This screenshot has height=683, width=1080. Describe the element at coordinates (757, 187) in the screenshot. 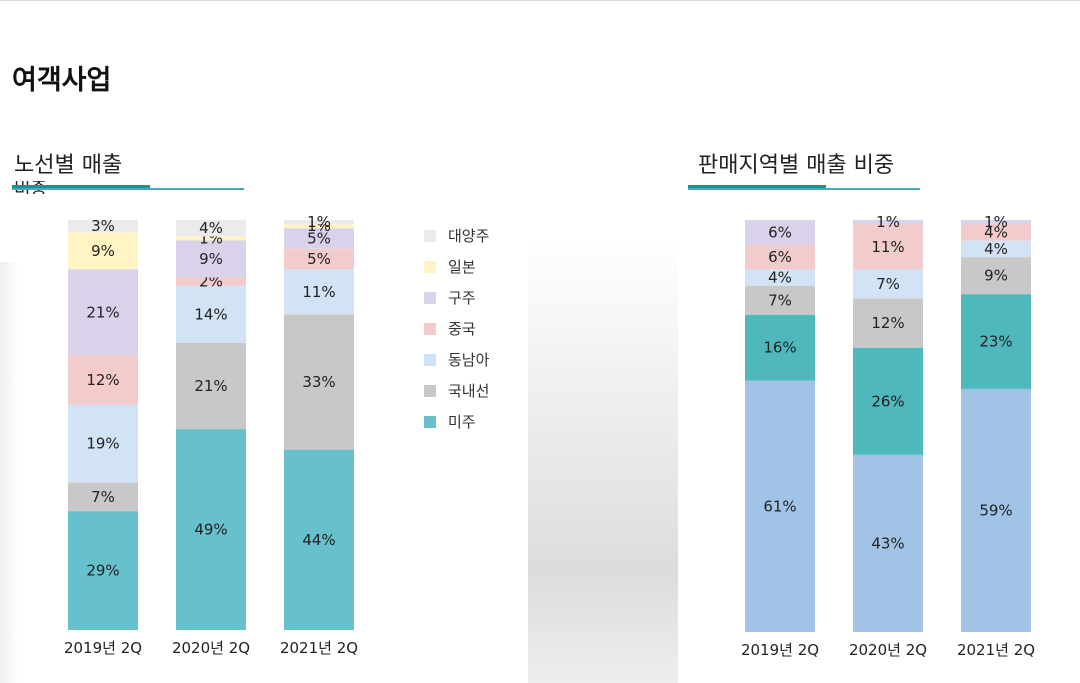

I see `right-title-underline-accent` at that location.